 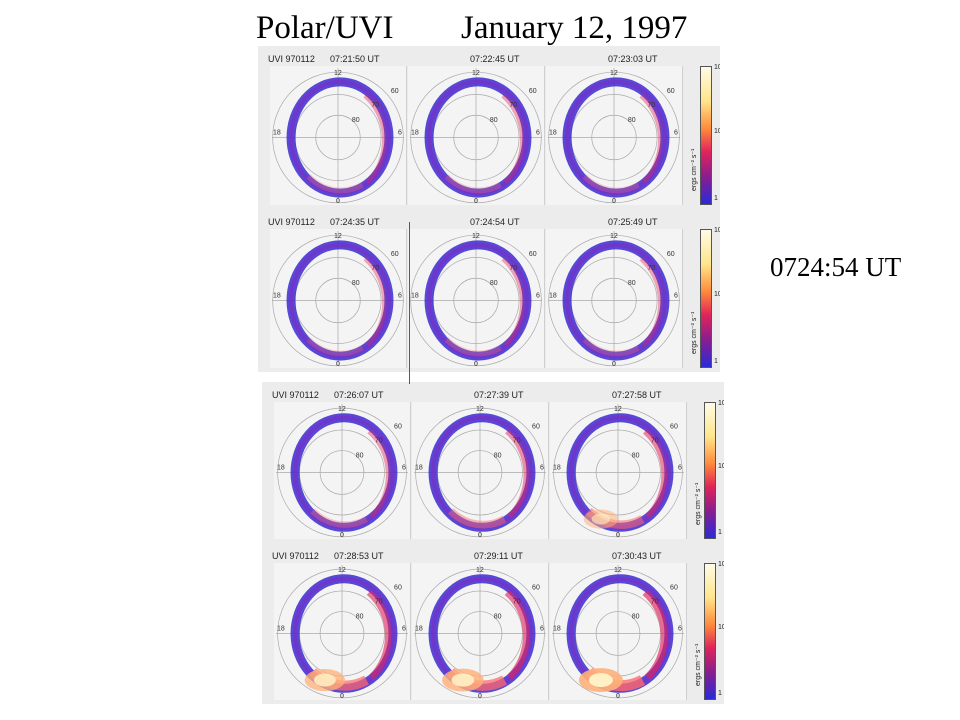 What do you see at coordinates (355, 222) in the screenshot?
I see `panel-timestamp: 07:24:35 UT` at bounding box center [355, 222].